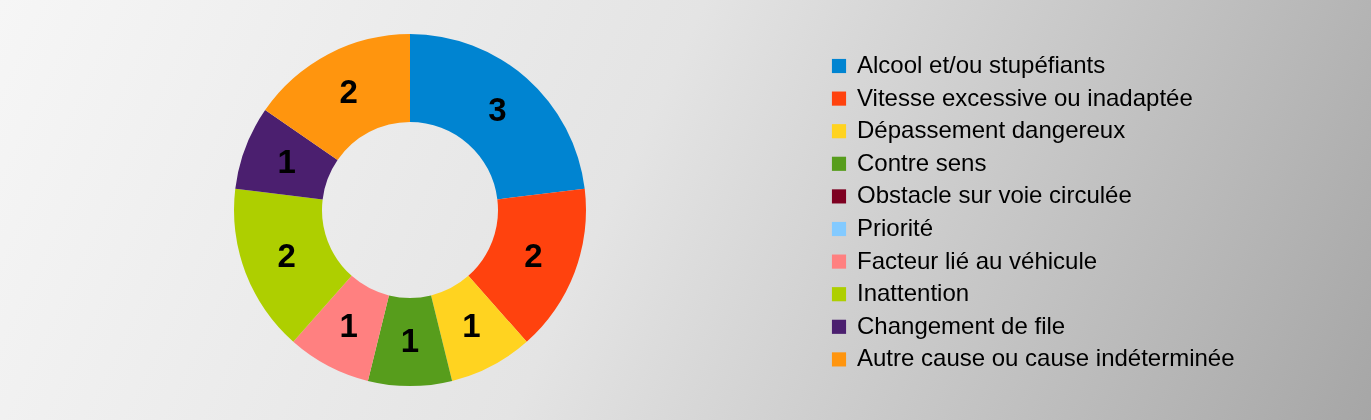 The height and width of the screenshot is (420, 1371). What do you see at coordinates (1025, 97) in the screenshot?
I see `legend-label: Vitesse excessive ou inadaptée` at bounding box center [1025, 97].